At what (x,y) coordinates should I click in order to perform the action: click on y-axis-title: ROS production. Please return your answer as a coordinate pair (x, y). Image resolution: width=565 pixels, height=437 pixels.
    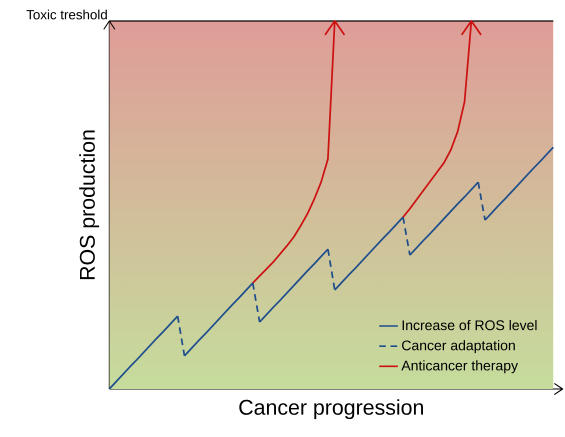
    Looking at the image, I should click on (89, 205).